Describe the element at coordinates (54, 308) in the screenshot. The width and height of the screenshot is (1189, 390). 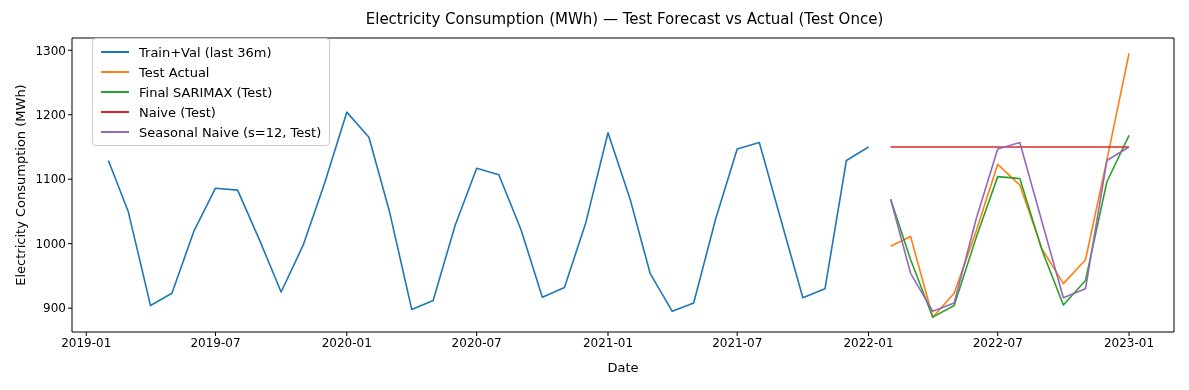
I see `y-tick-label: 900` at that location.